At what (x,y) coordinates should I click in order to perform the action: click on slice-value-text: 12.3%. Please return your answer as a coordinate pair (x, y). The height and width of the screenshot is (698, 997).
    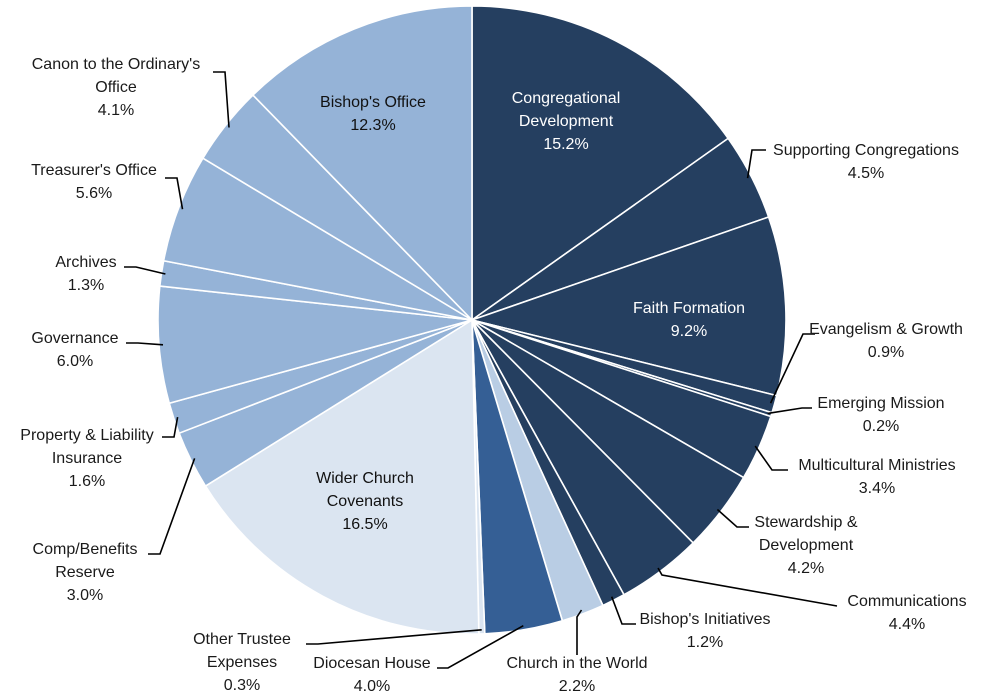
    Looking at the image, I should click on (372, 125).